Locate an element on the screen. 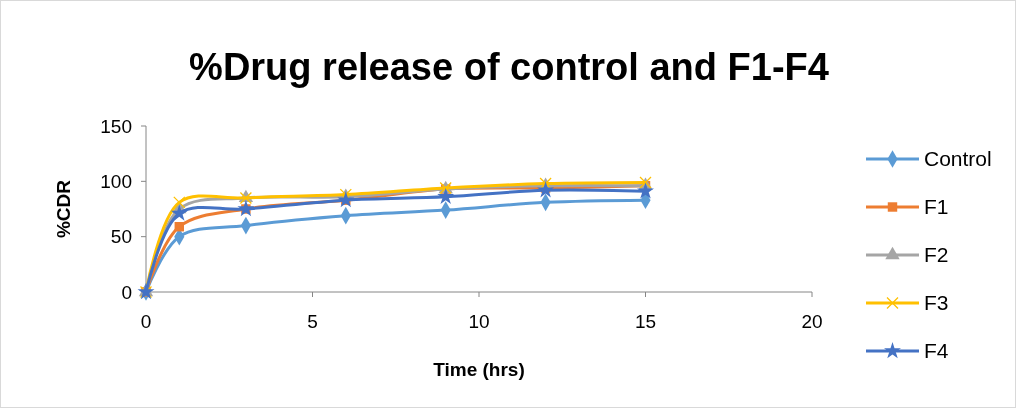 The width and height of the screenshot is (1017, 409). x-tick-label: 20 is located at coordinates (812, 321).